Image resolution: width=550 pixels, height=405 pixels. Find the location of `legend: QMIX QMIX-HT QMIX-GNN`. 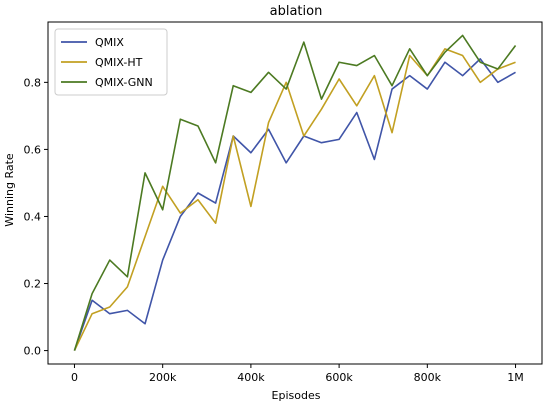

legend: QMIX QMIX-HT QMIX-GNN is located at coordinates (111, 62).